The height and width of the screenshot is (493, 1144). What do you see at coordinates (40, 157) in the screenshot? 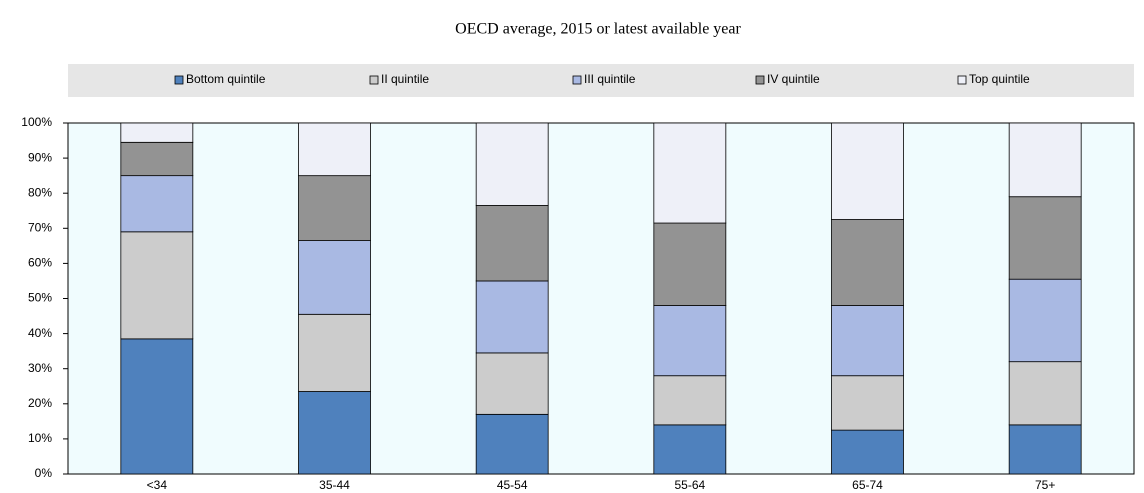
I see `y-tick-label: 90%` at bounding box center [40, 157].